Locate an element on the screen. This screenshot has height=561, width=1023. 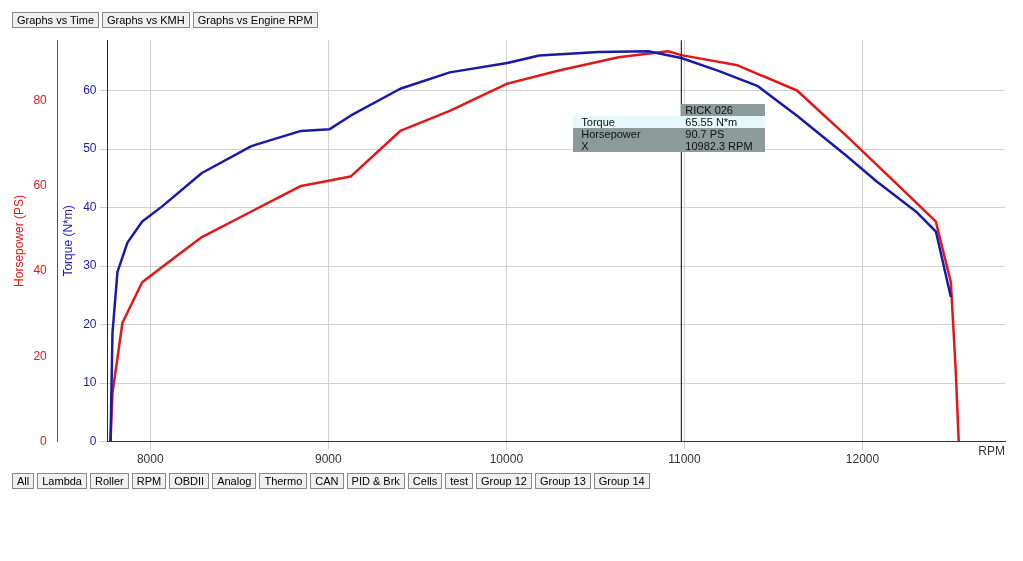
text: Cells is located at coordinates (425, 481).